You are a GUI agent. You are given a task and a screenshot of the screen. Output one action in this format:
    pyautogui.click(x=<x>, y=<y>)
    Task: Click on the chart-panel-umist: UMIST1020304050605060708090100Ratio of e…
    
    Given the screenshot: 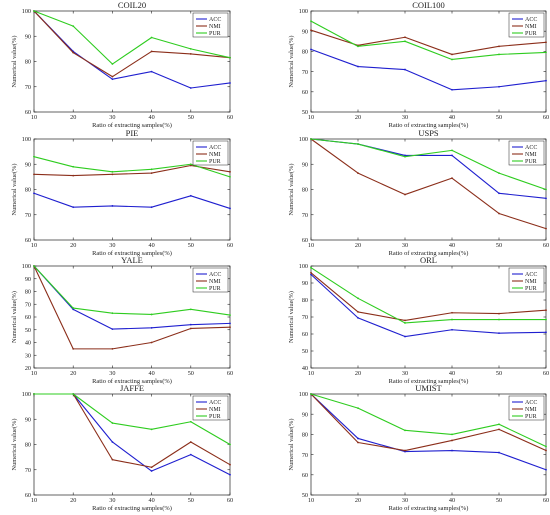 What is the action you would take?
    pyautogui.click(x=418, y=447)
    